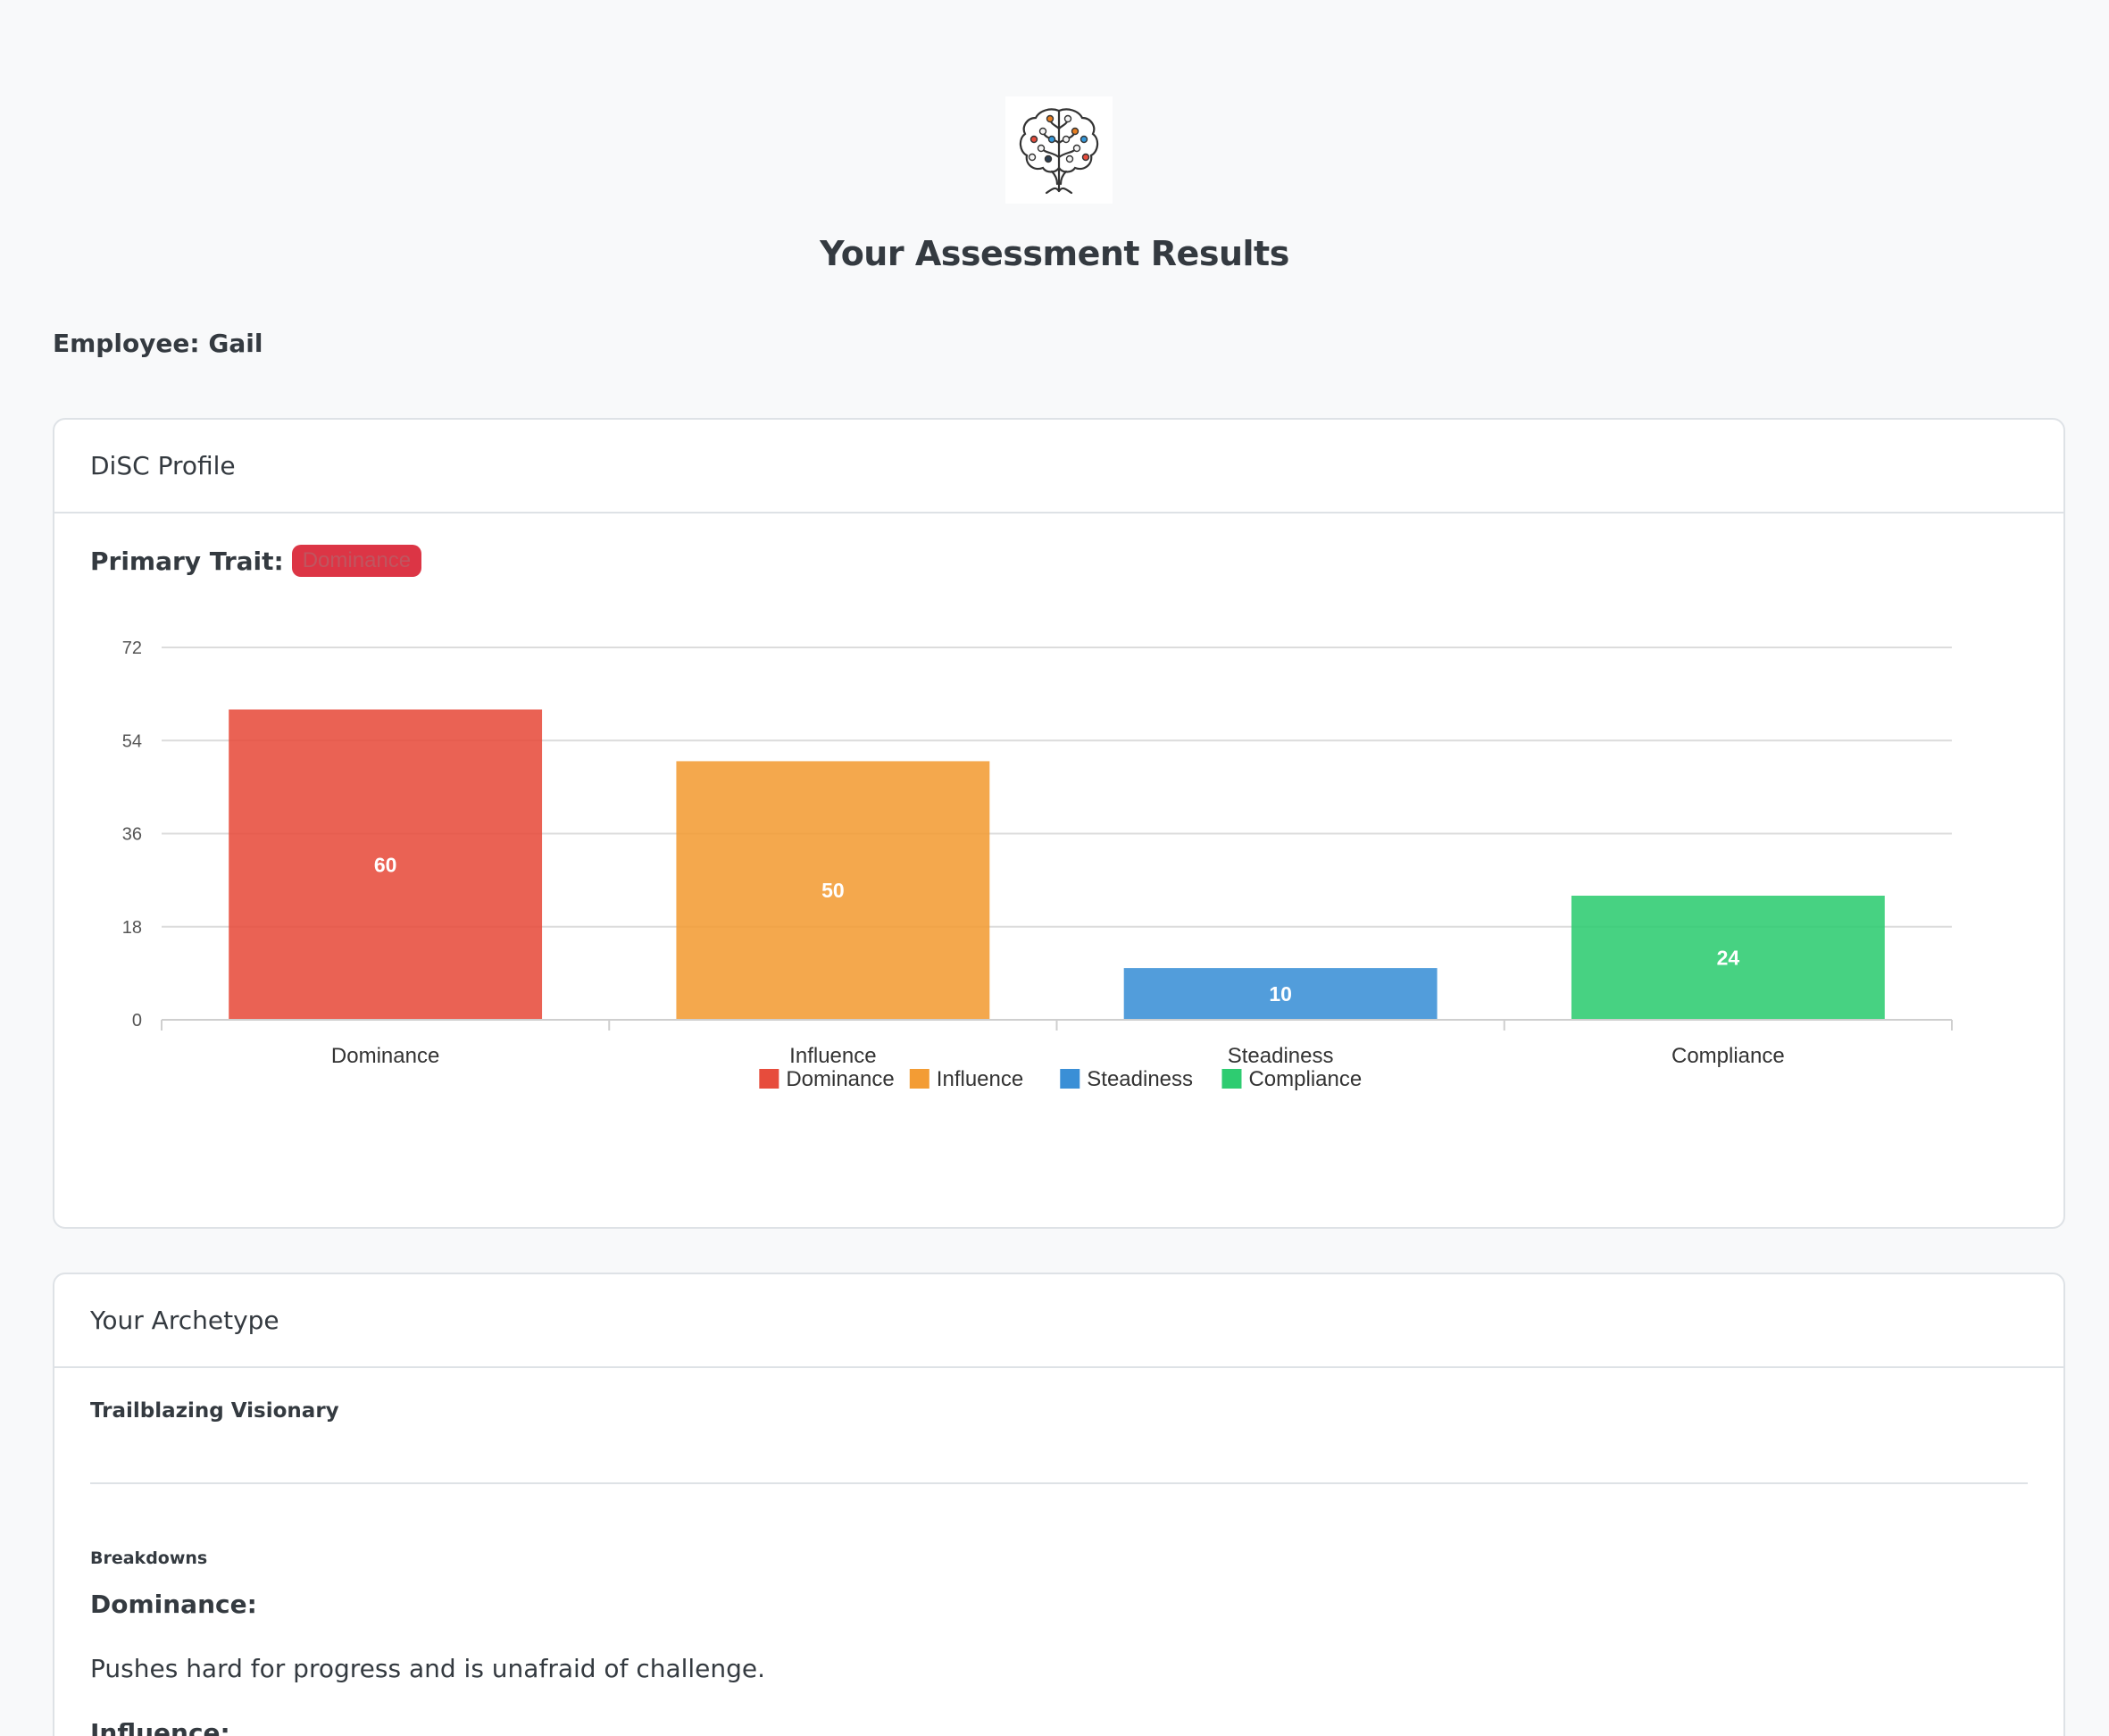 The width and height of the screenshot is (2109, 1736). Describe the element at coordinates (158, 343) in the screenshot. I see `employee-name: Employee: Gail` at that location.